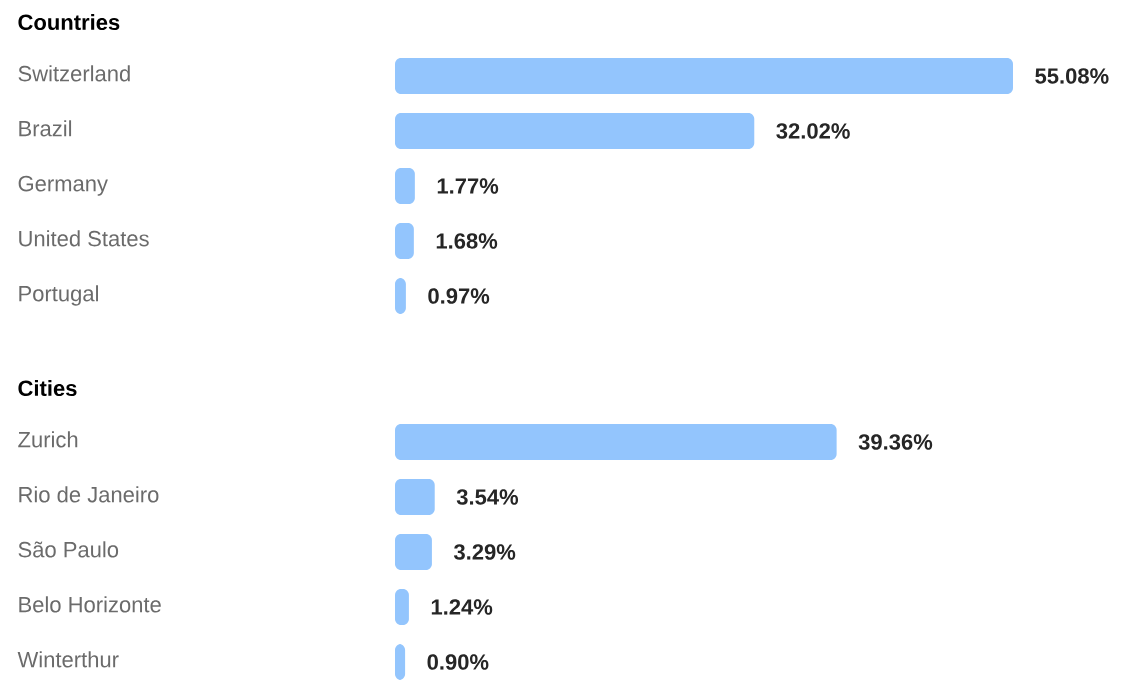  Describe the element at coordinates (68, 549) in the screenshot. I see `y-tick-label: São Paulo` at that location.